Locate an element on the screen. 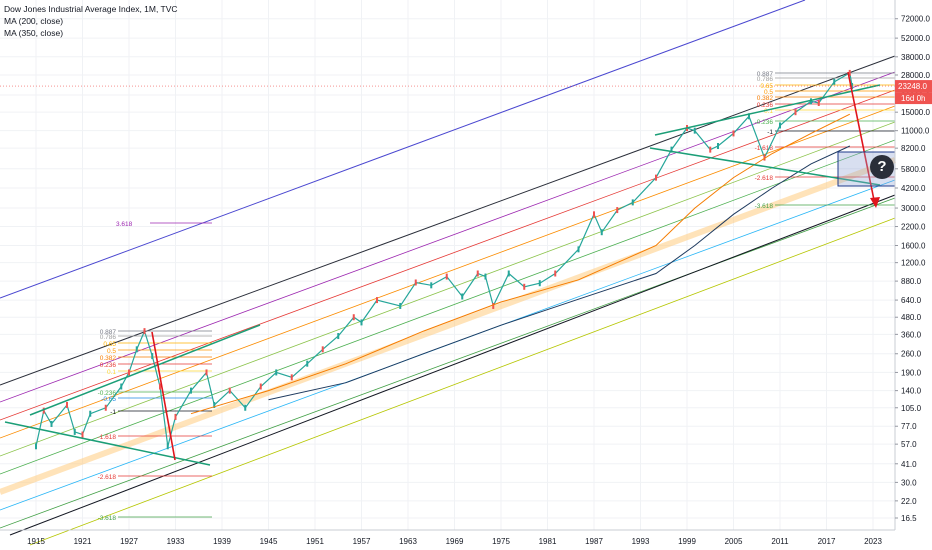 This screenshot has height=550, width=932. trendline-upper-2000 is located at coordinates (767, 110).